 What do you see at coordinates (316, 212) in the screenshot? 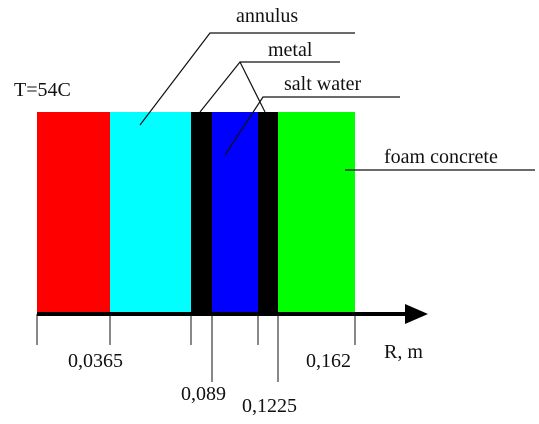
I see `foam-concrete-layer` at bounding box center [316, 212].